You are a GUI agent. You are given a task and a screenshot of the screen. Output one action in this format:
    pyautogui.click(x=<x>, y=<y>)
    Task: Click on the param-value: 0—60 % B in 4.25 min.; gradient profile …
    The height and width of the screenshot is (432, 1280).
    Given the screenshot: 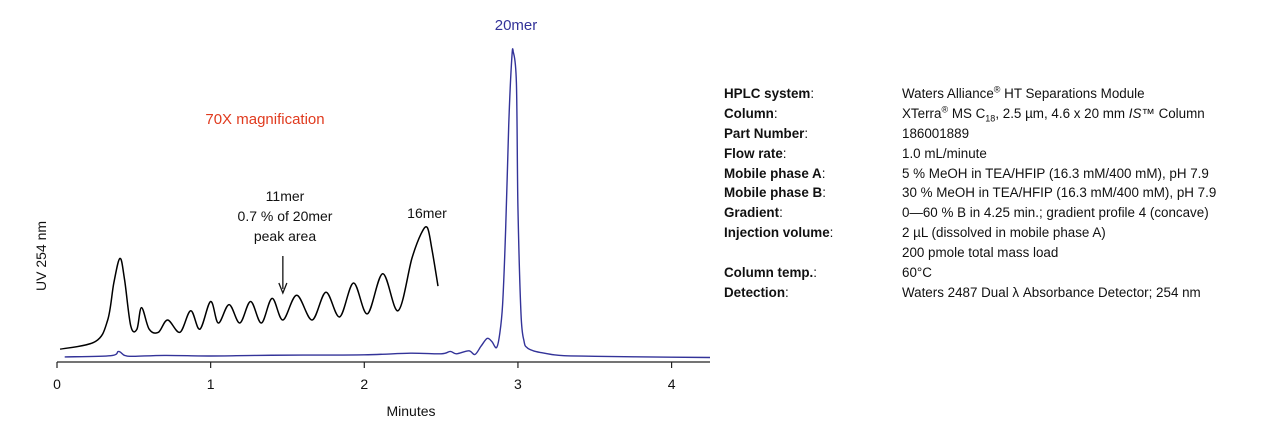 What is the action you would take?
    pyautogui.click(x=1055, y=213)
    